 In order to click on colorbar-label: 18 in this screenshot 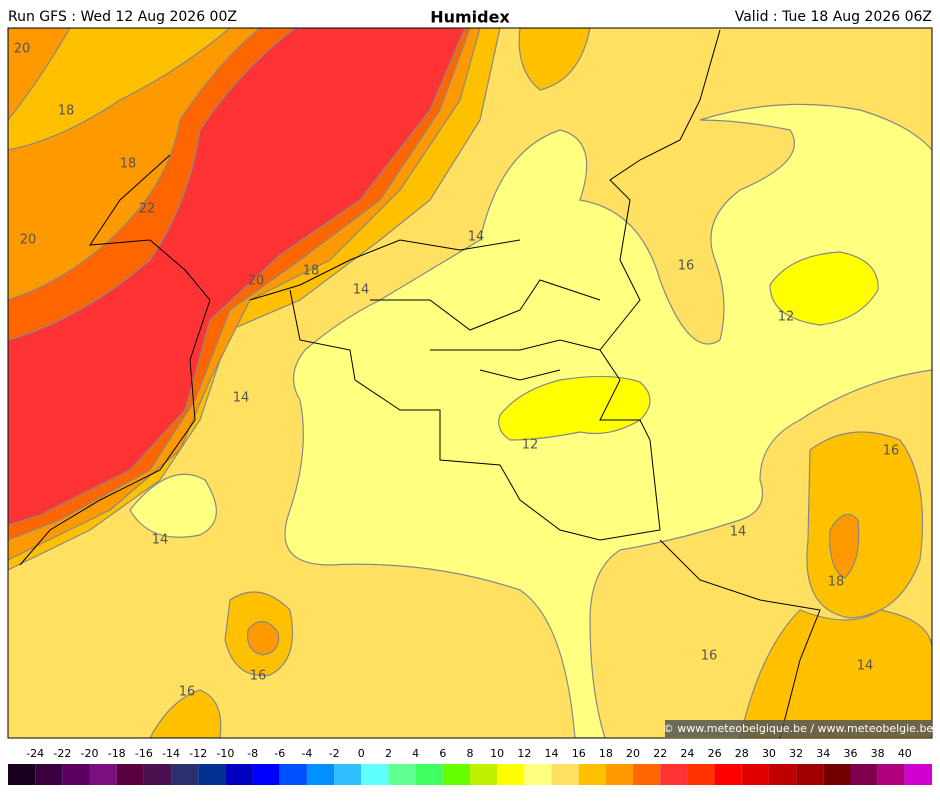, I will do `click(606, 753)`.